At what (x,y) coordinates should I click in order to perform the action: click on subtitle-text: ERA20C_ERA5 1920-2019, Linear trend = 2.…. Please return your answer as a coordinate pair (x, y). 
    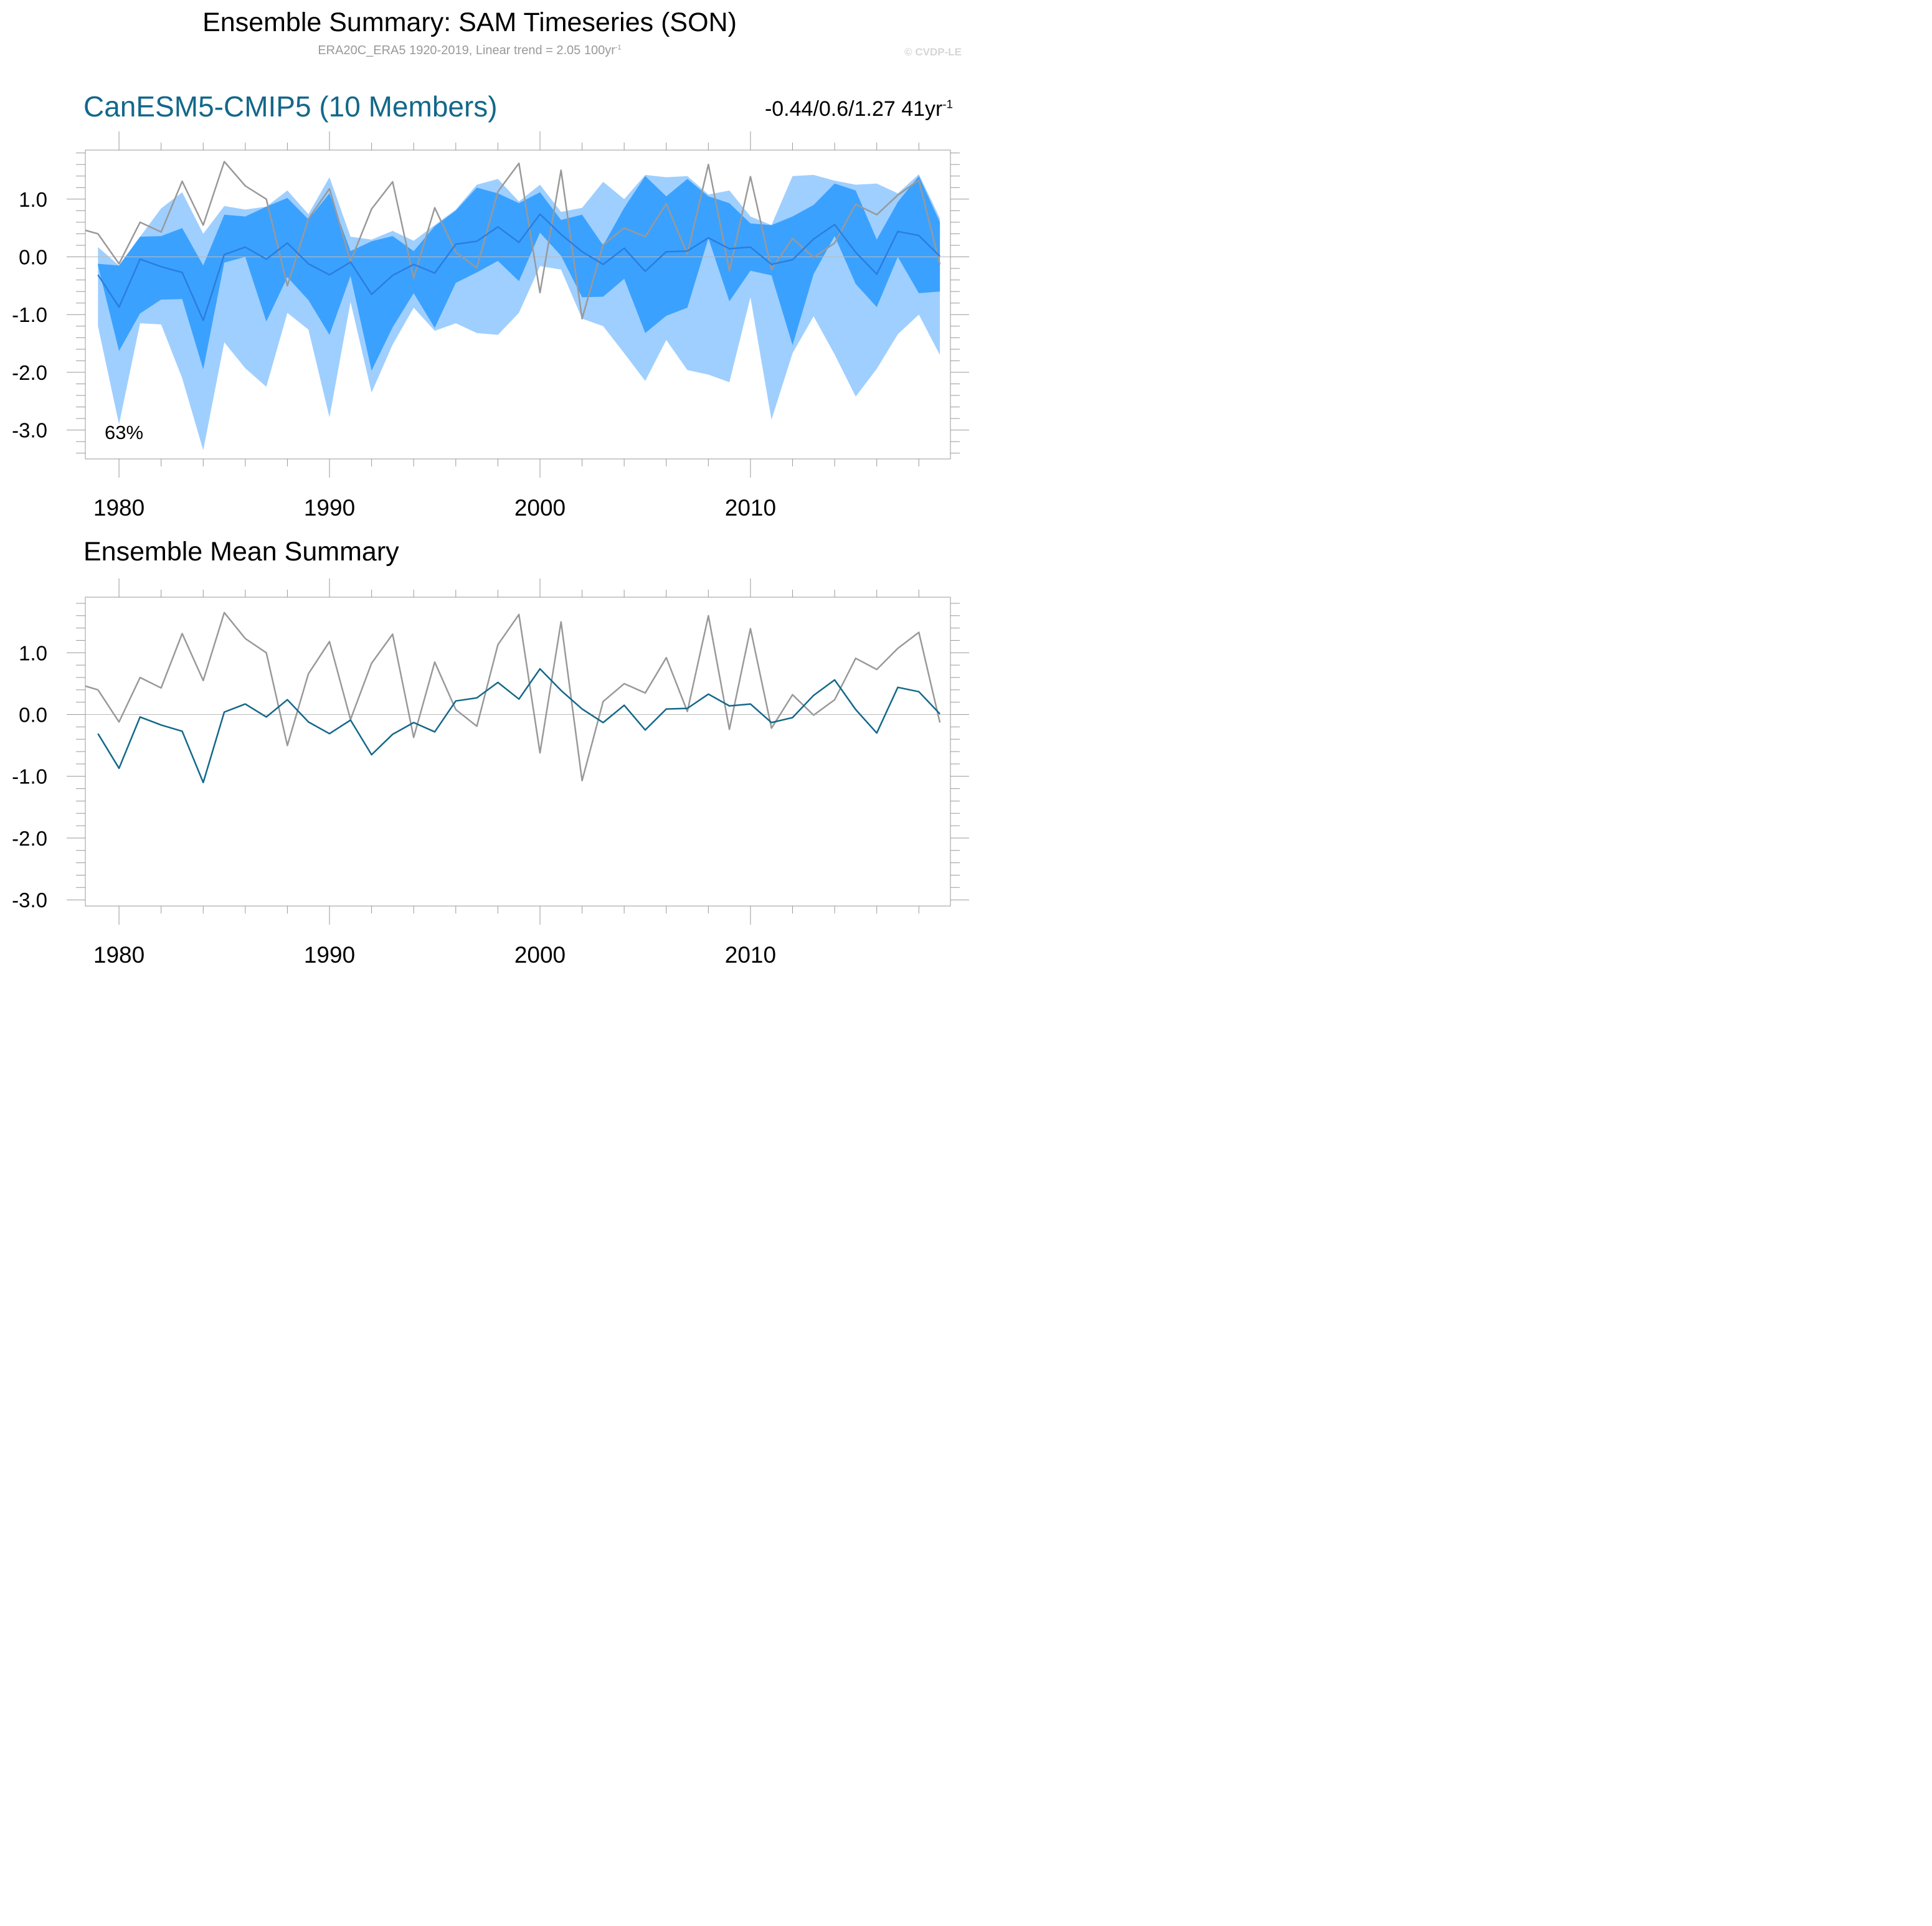
    Looking at the image, I should click on (466, 50).